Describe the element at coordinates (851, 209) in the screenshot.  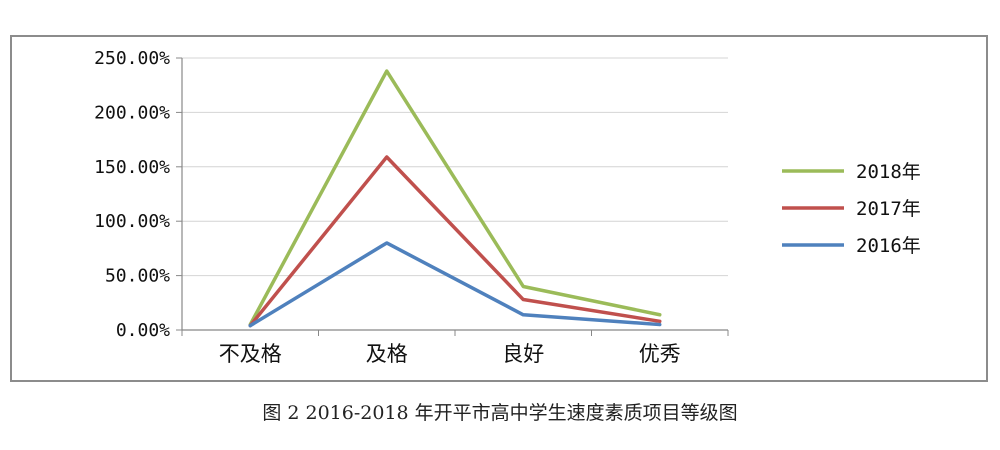
I see `legend: 2018年 2017年 2016年` at that location.